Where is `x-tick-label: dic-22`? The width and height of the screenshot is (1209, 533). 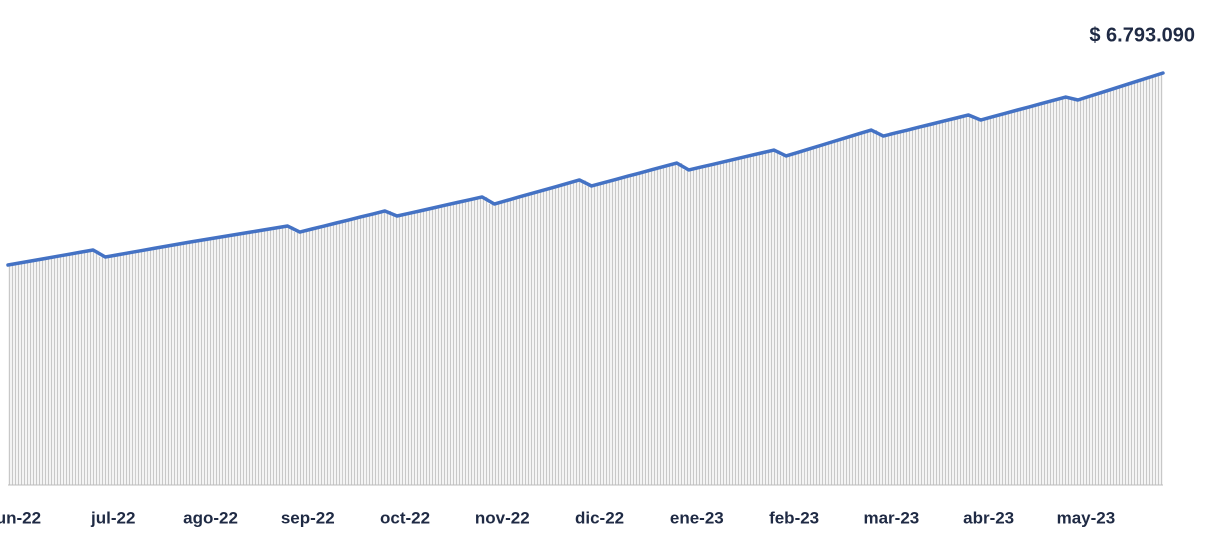
x-tick-label: dic-22 is located at coordinates (599, 517).